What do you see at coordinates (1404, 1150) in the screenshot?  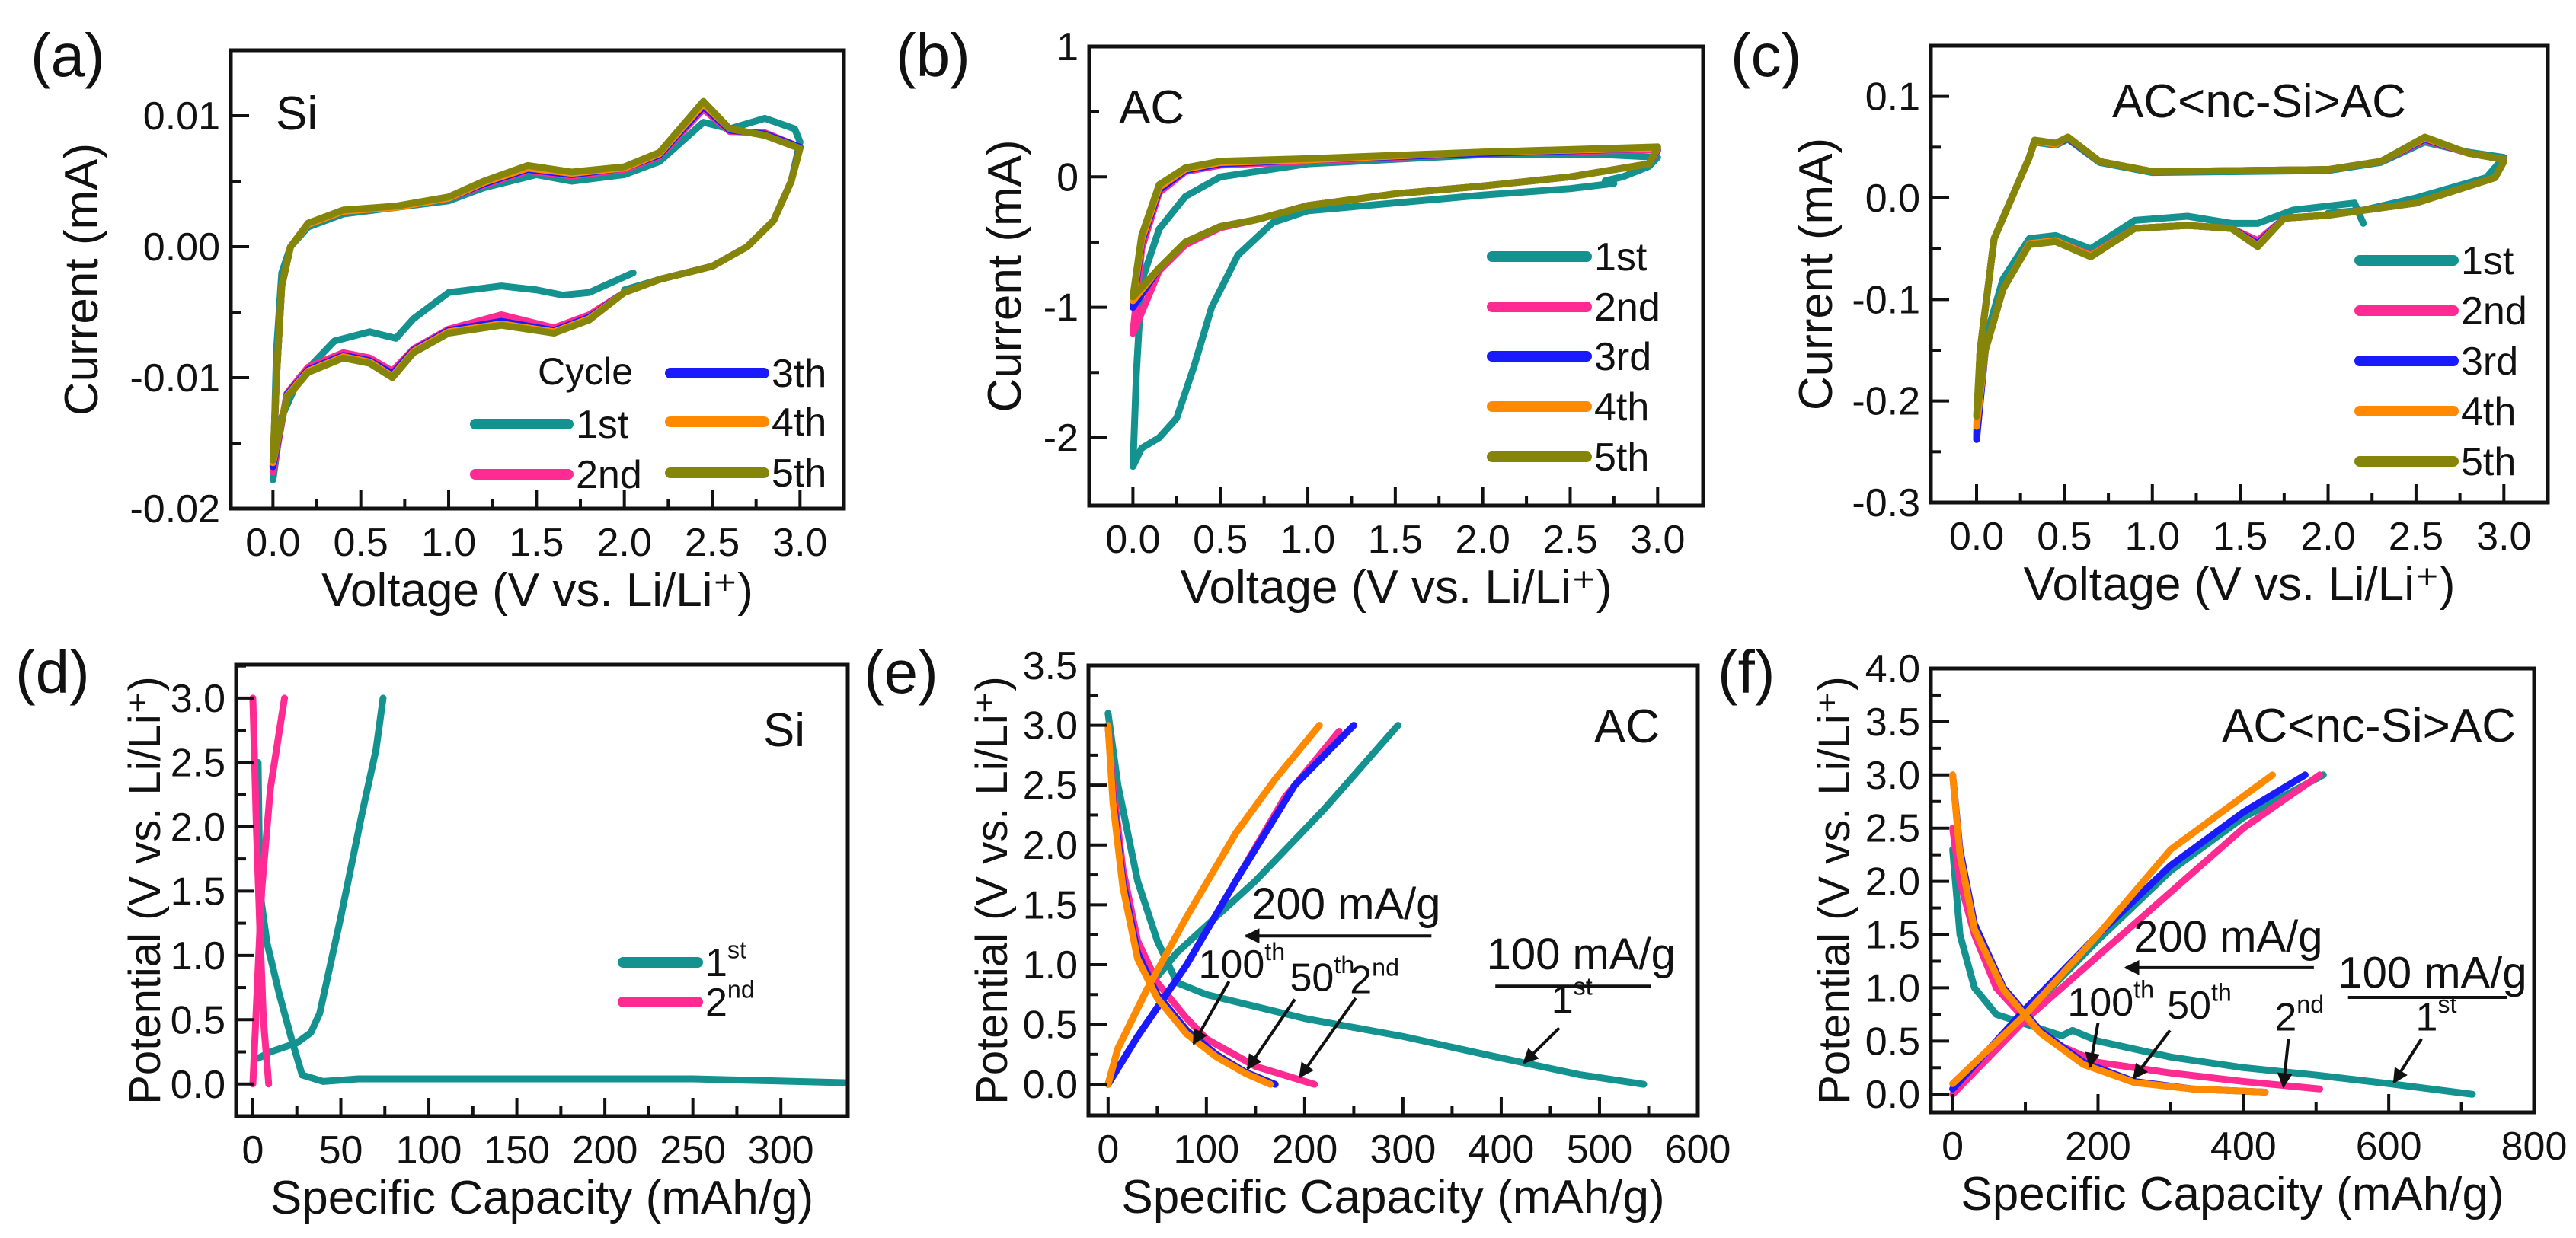 I see `x-tick-label: 300` at bounding box center [1404, 1150].